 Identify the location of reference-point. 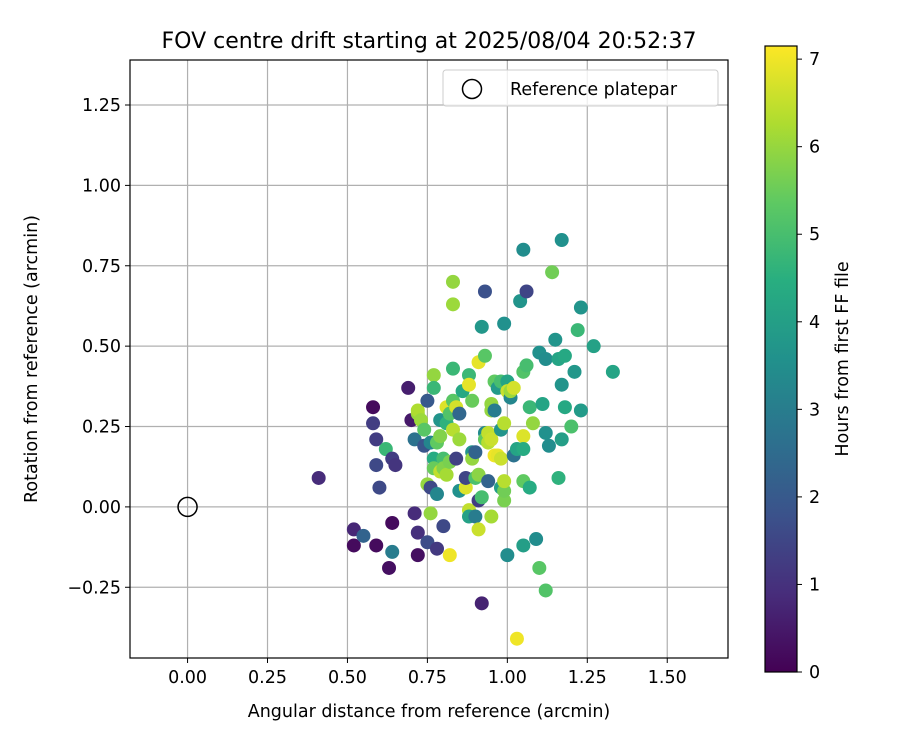
(187, 507).